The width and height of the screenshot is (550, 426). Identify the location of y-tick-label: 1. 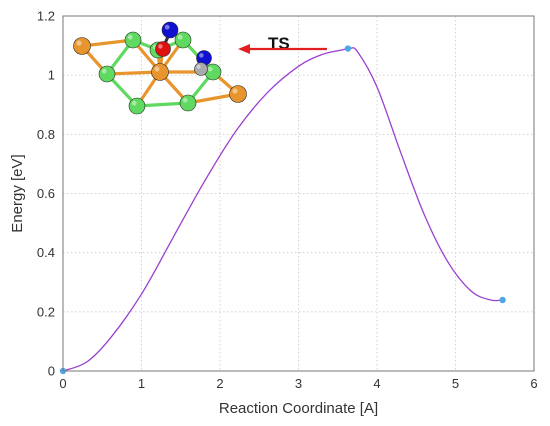
(51, 75).